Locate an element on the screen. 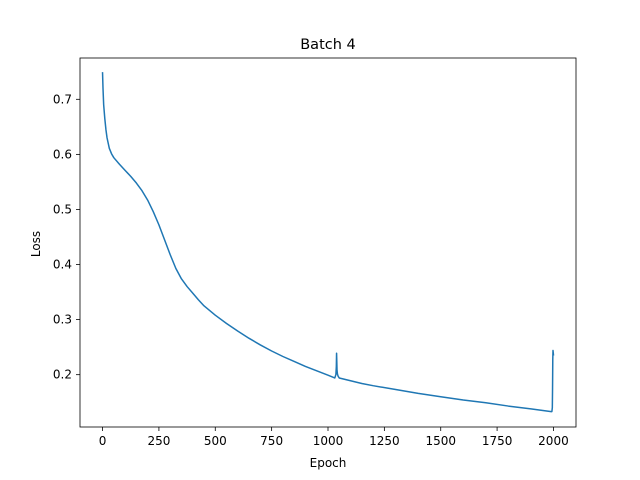  x-tick-label: 1500 is located at coordinates (440, 441).